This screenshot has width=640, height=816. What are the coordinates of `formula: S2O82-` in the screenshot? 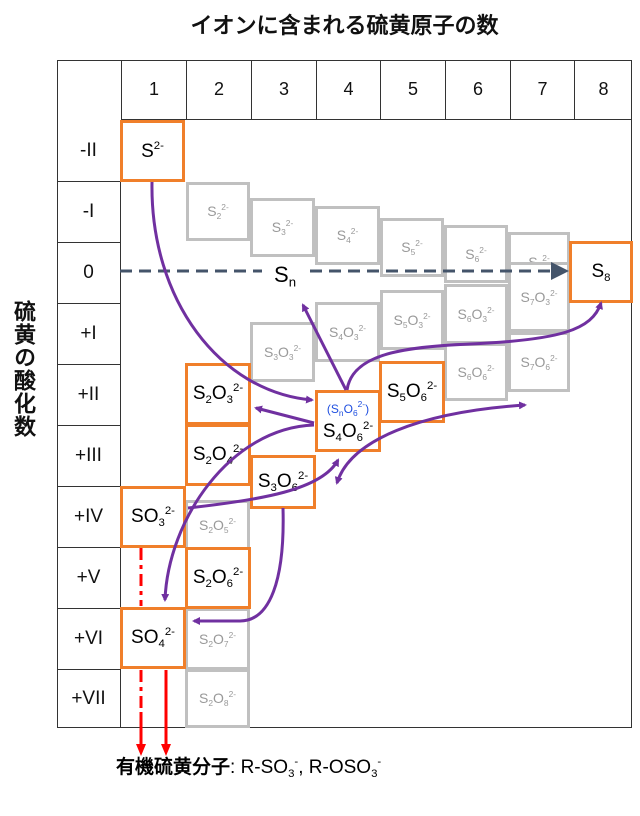 It's located at (217, 698).